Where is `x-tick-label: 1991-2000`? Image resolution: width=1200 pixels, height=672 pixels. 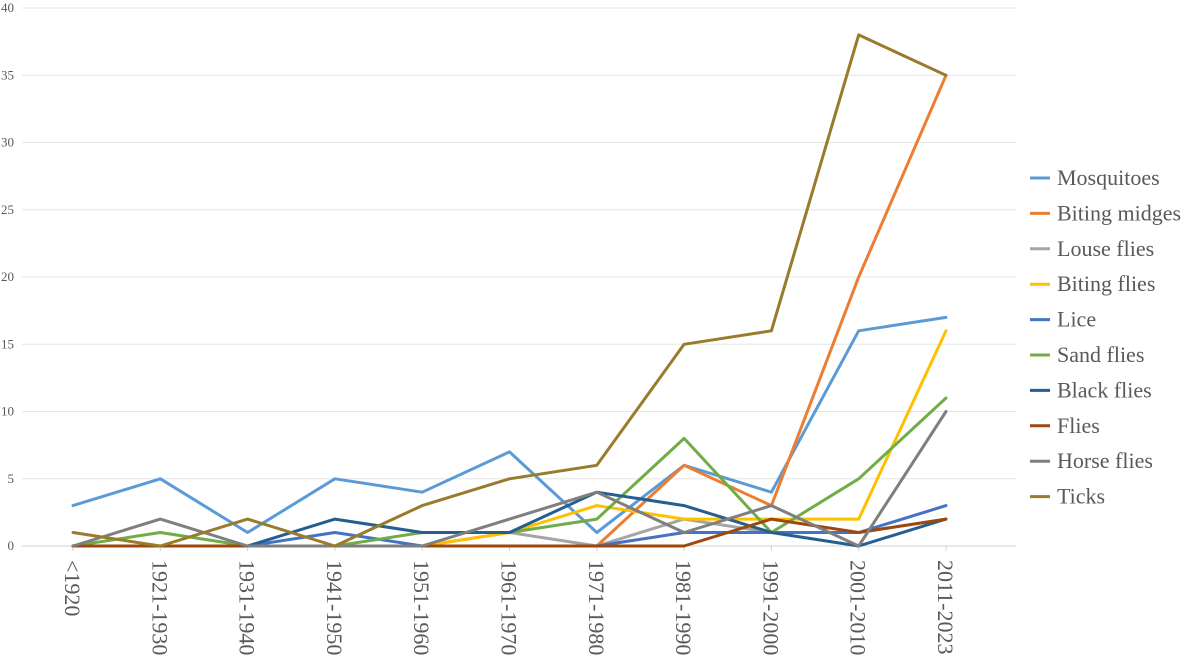
x-tick-label: 1991-2000 is located at coordinates (770, 607).